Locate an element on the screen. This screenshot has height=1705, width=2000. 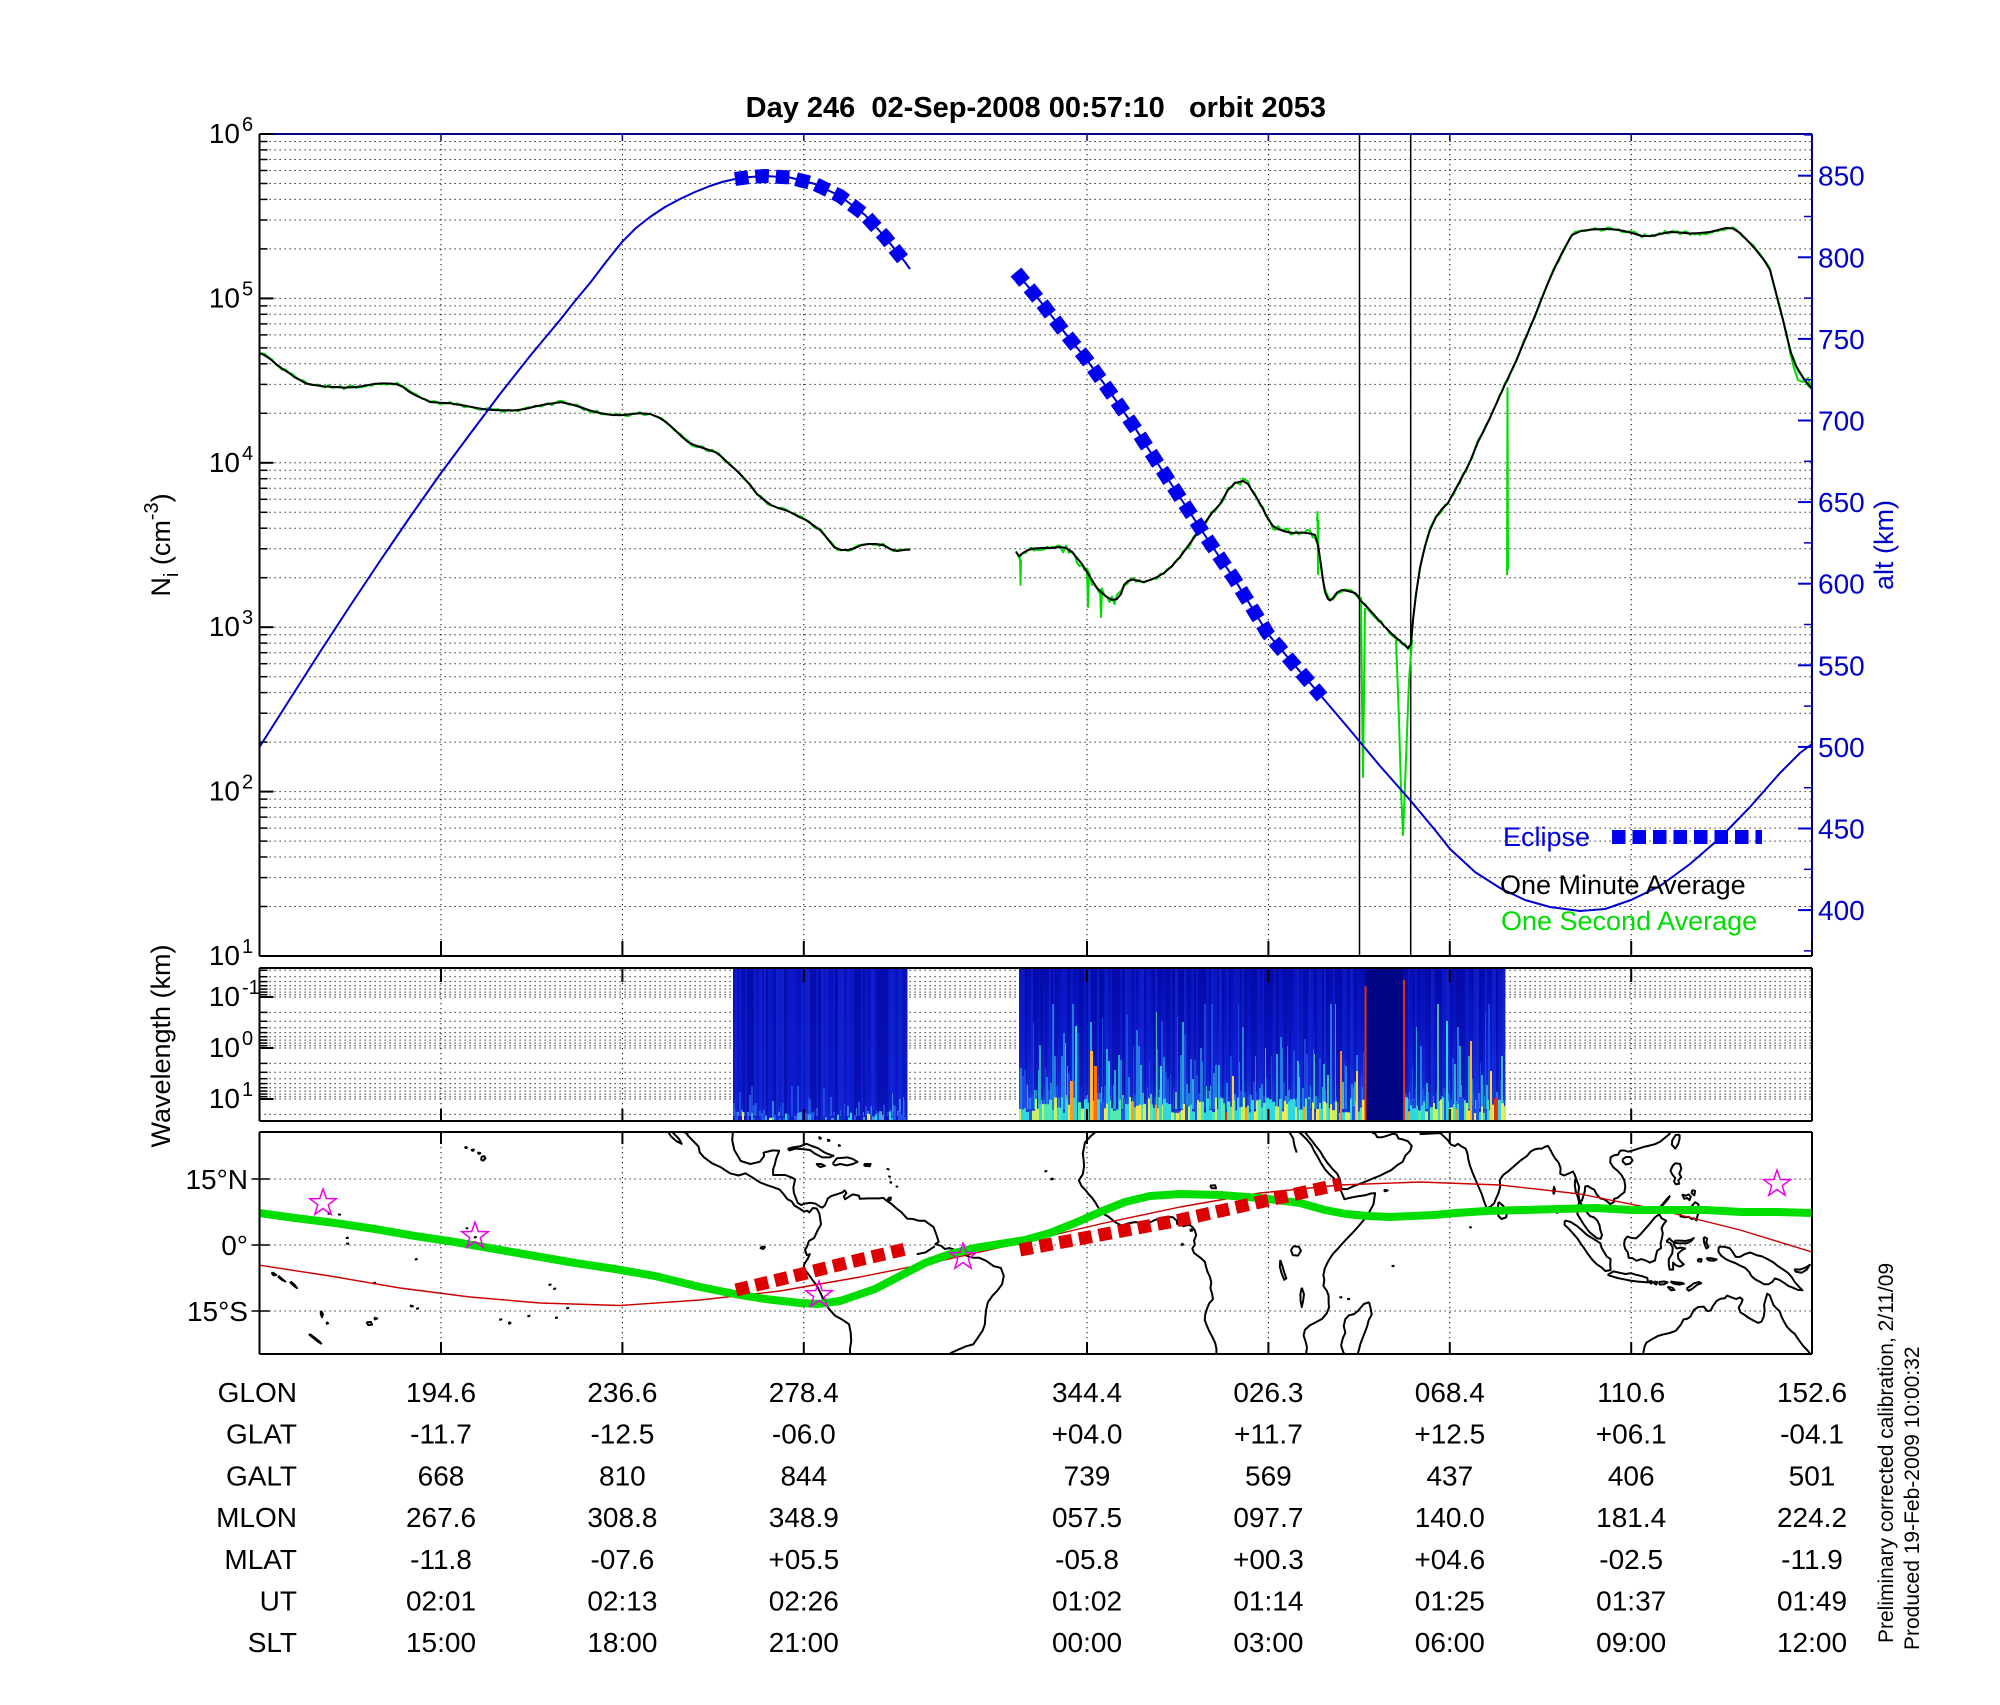
svg-text: 850 is located at coordinates (1841, 176).